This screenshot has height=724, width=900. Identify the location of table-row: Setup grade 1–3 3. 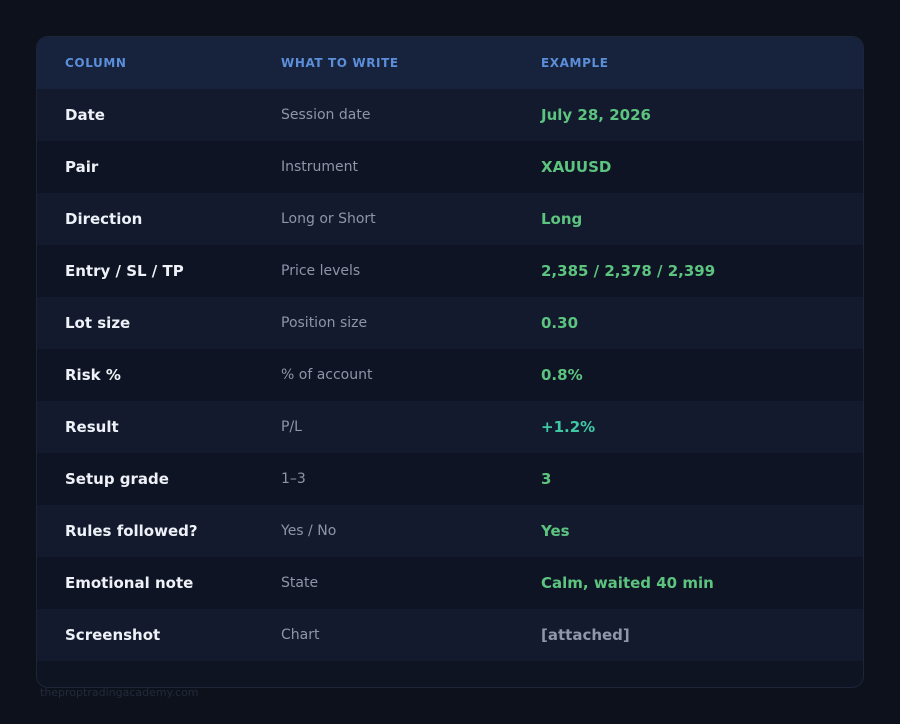
(450, 479).